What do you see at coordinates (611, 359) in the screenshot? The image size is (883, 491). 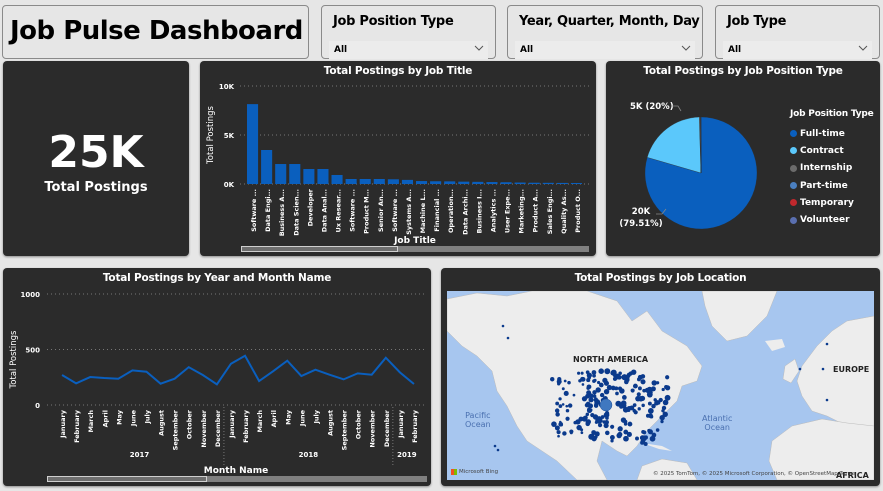 I see `map-label-north-america: NORTH AMERICA` at bounding box center [611, 359].